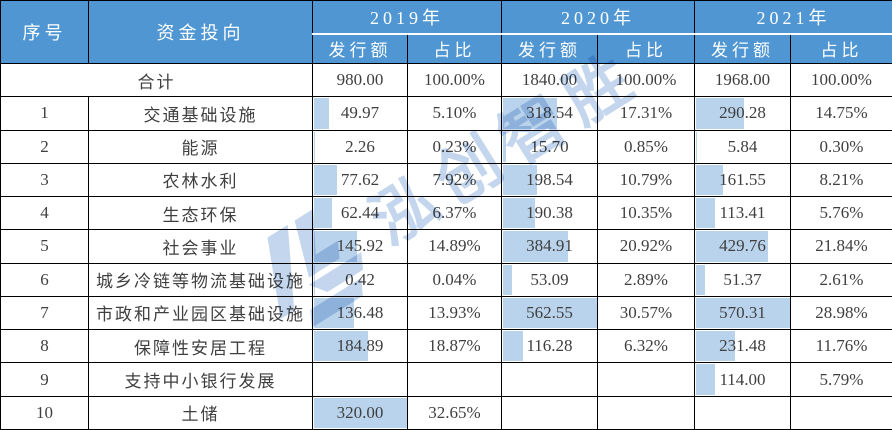  I want to click on category-cell: 城乡冷链等物流基础设施, so click(200, 279).